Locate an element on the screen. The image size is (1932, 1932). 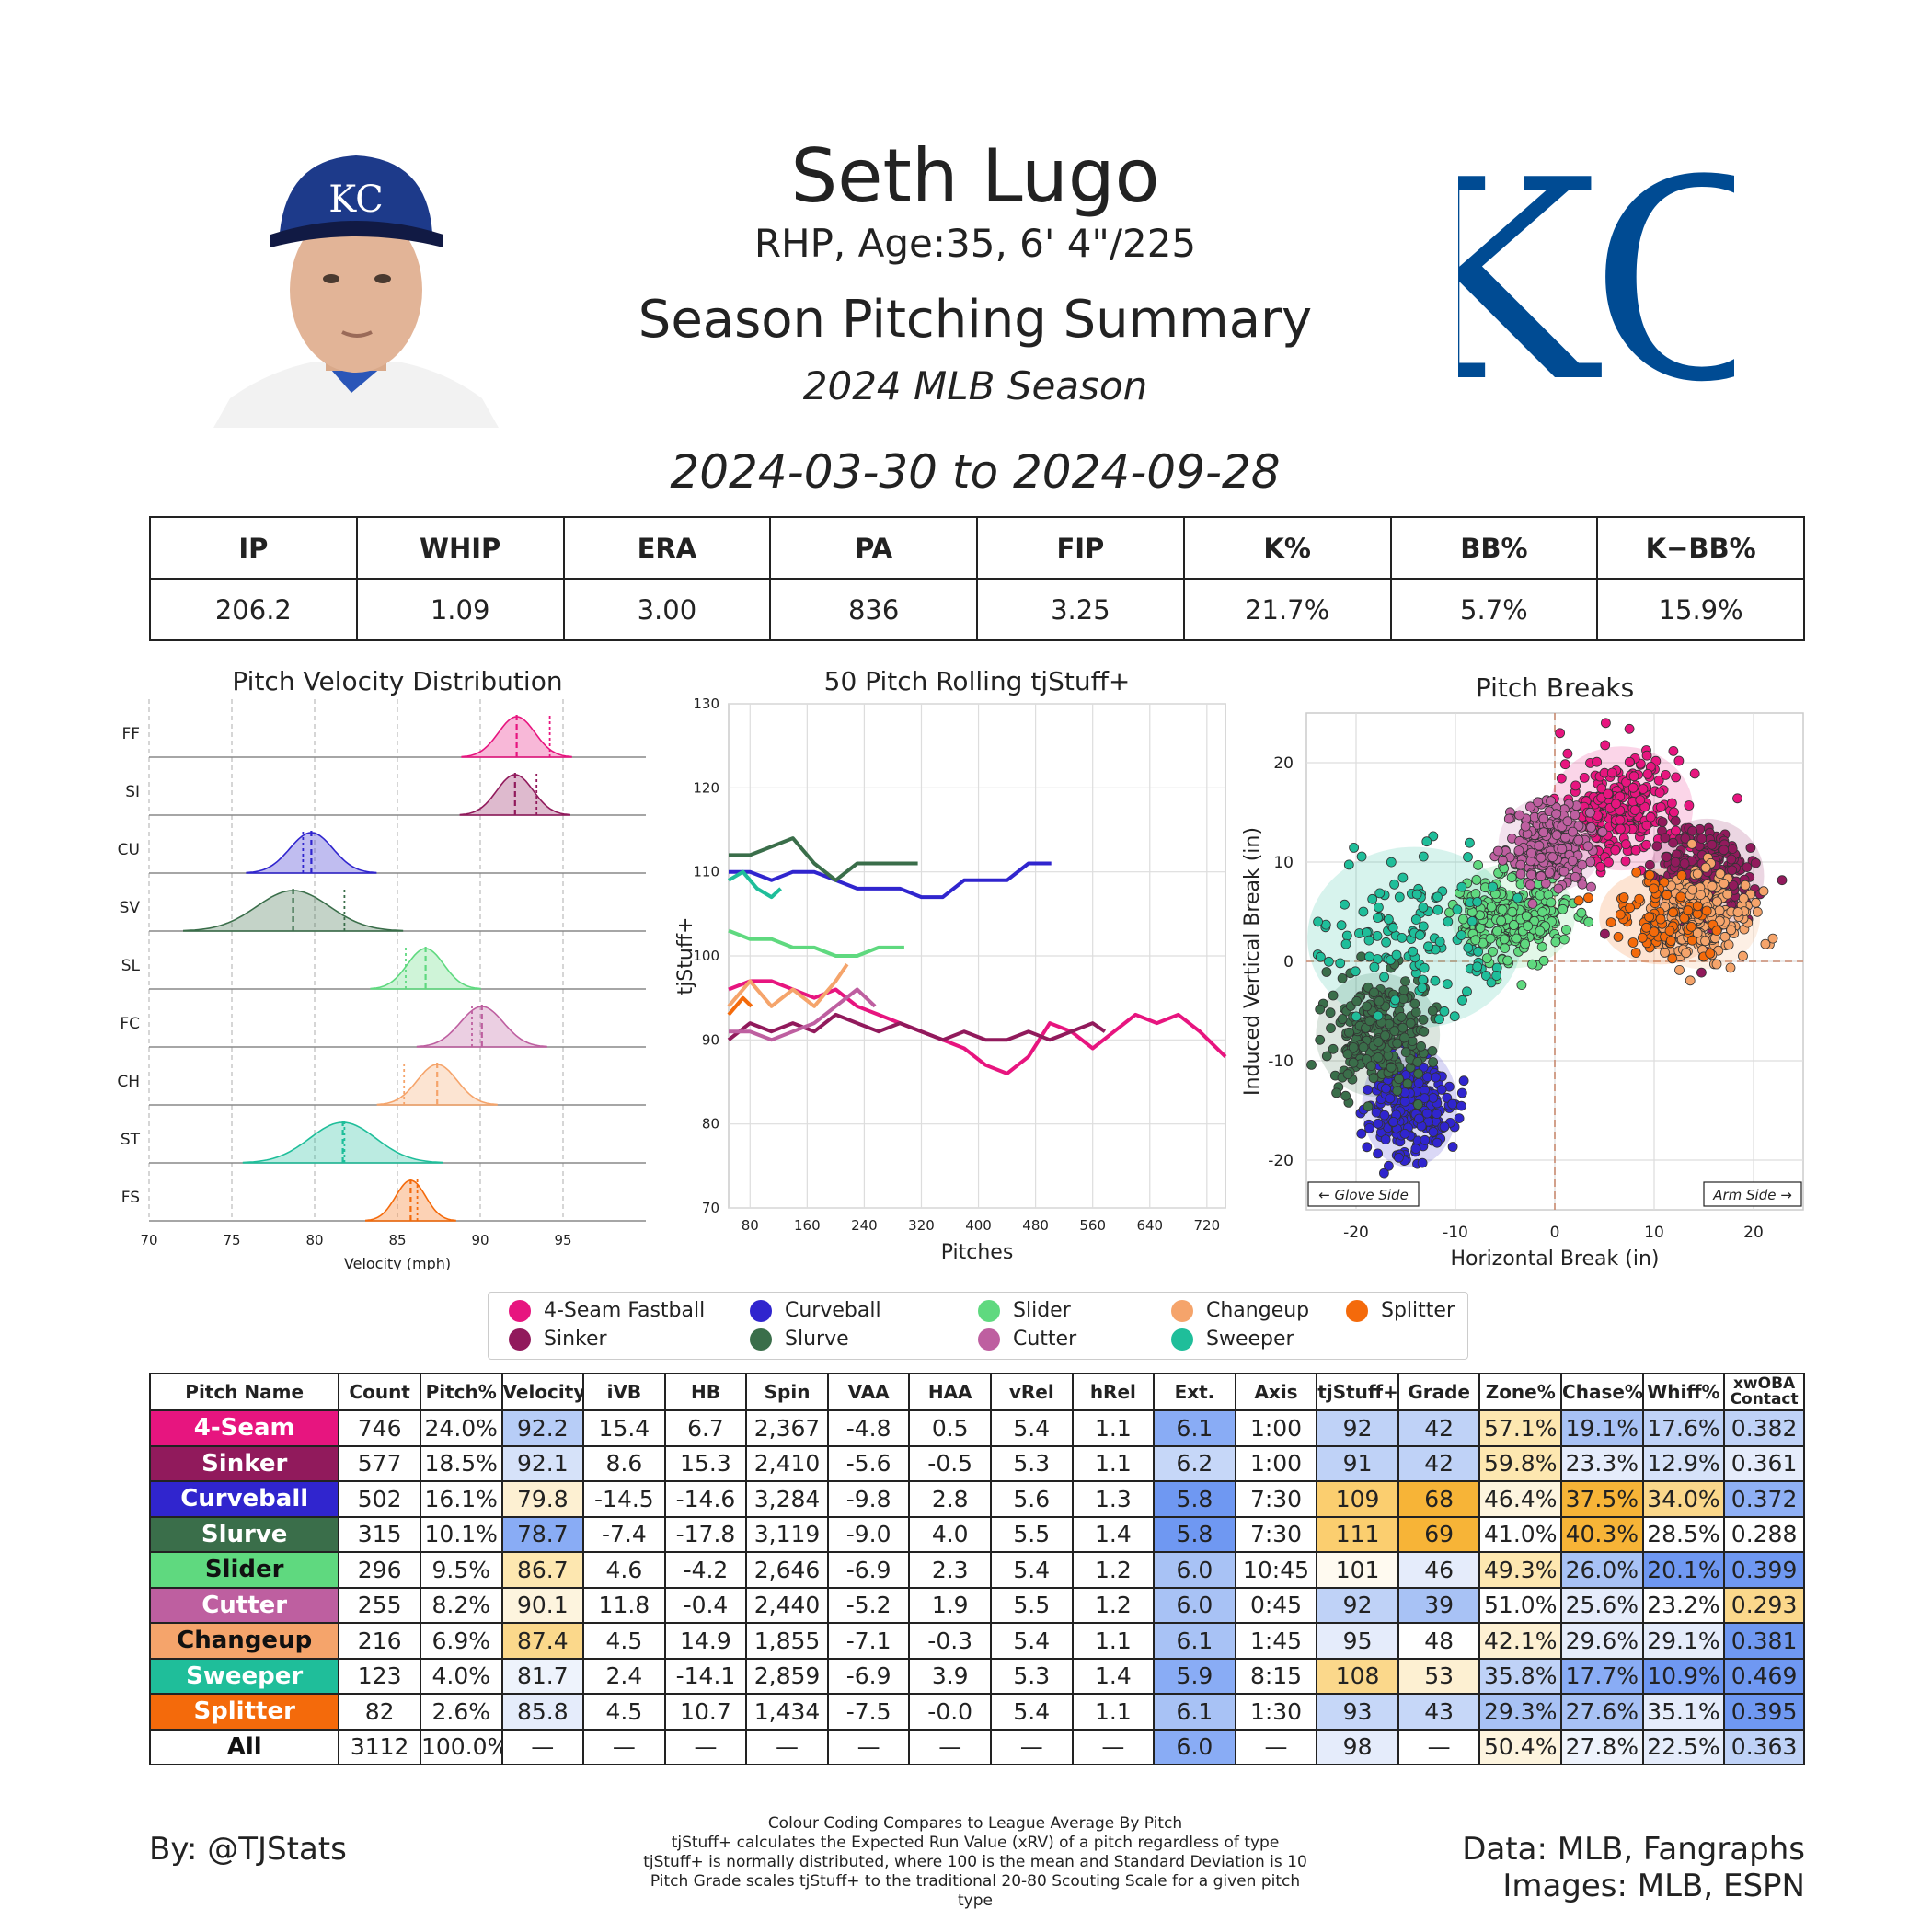
pitch-table-cell: 5.3 is located at coordinates (1031, 1463).